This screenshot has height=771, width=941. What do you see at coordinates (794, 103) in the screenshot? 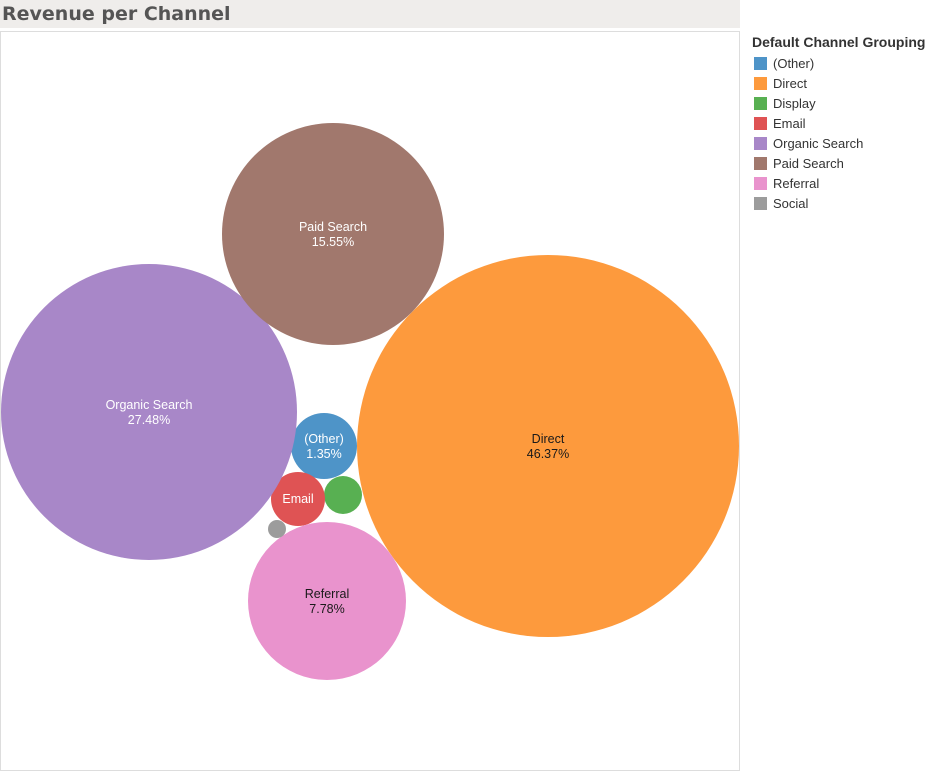
I see `legend-label: Display` at bounding box center [794, 103].